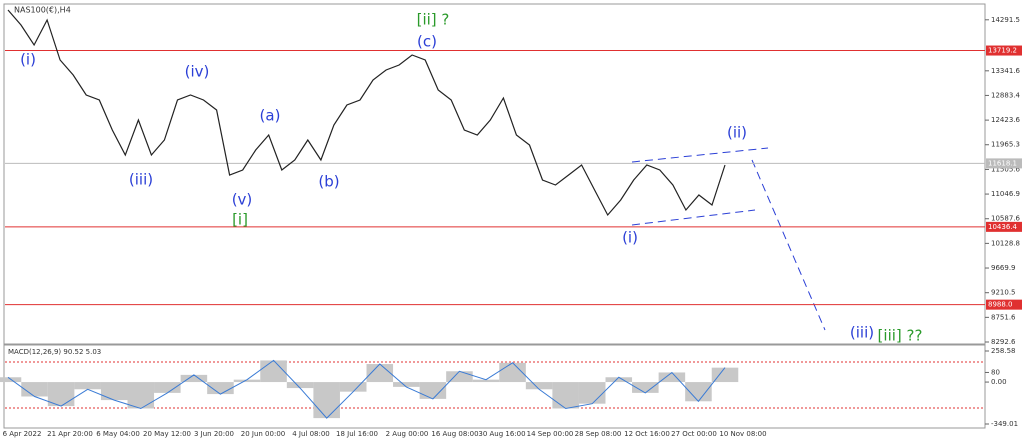 This screenshot has height=441, width=1024. I want to click on y-tick-label: 10128.8, so click(1005, 243).